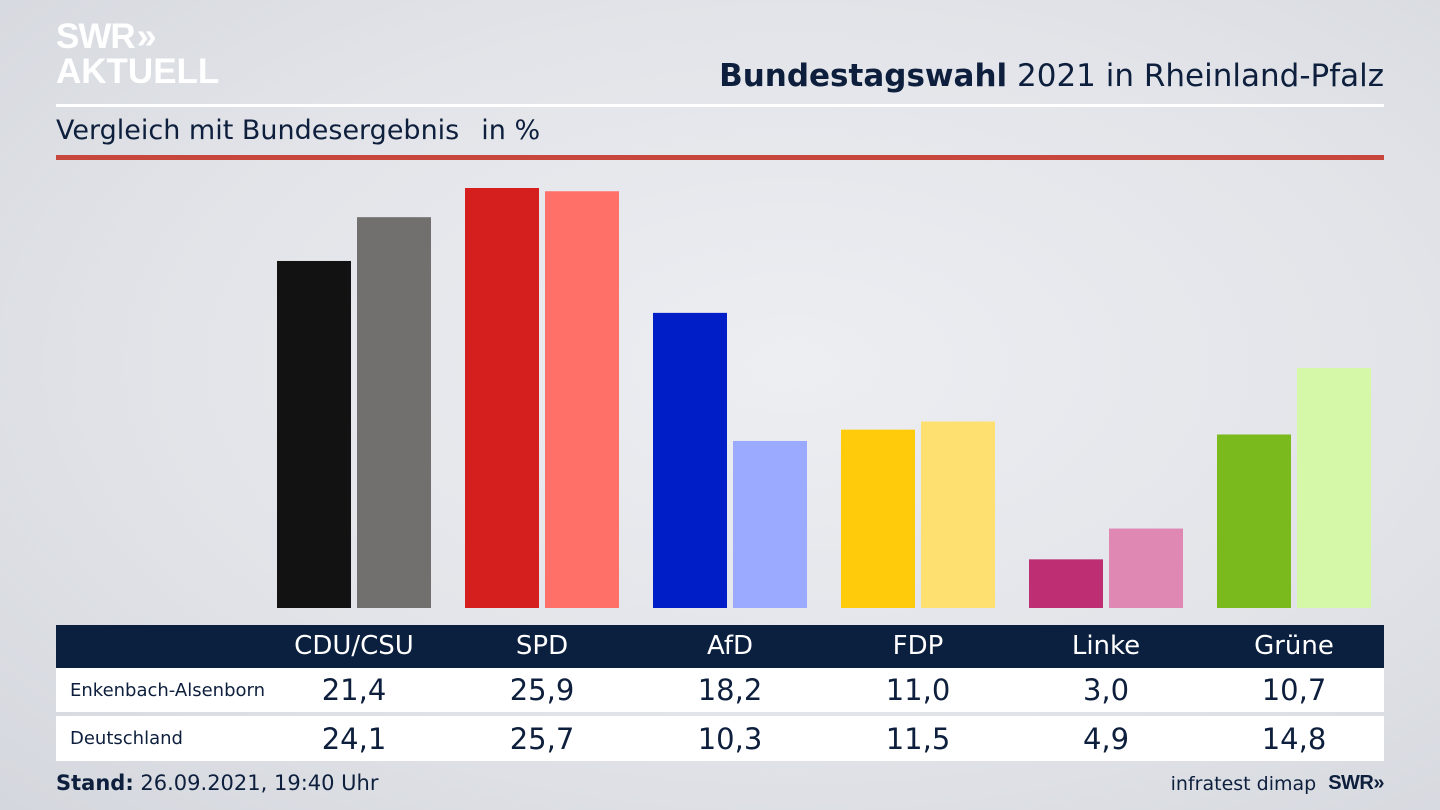 The width and height of the screenshot is (1440, 810). Describe the element at coordinates (95, 783) in the screenshot. I see `stand-label: Stand:` at that location.